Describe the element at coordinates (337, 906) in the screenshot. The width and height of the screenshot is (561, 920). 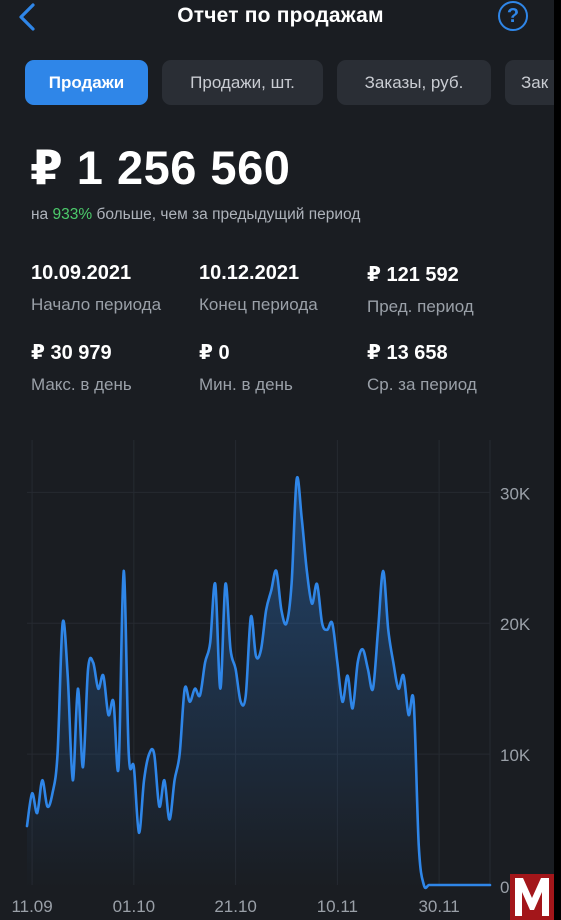
I see `x-tick-label: 10.11` at that location.